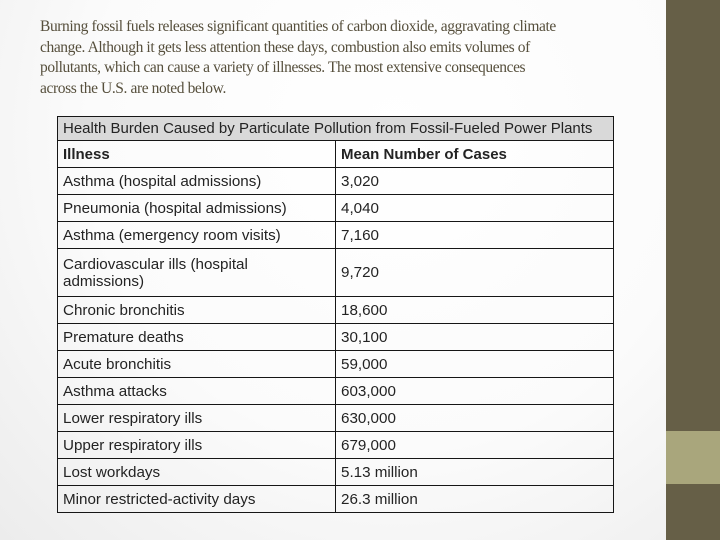 The image size is (720, 540). I want to click on table-header-row: Illness Mean Number of Cases, so click(335, 154).